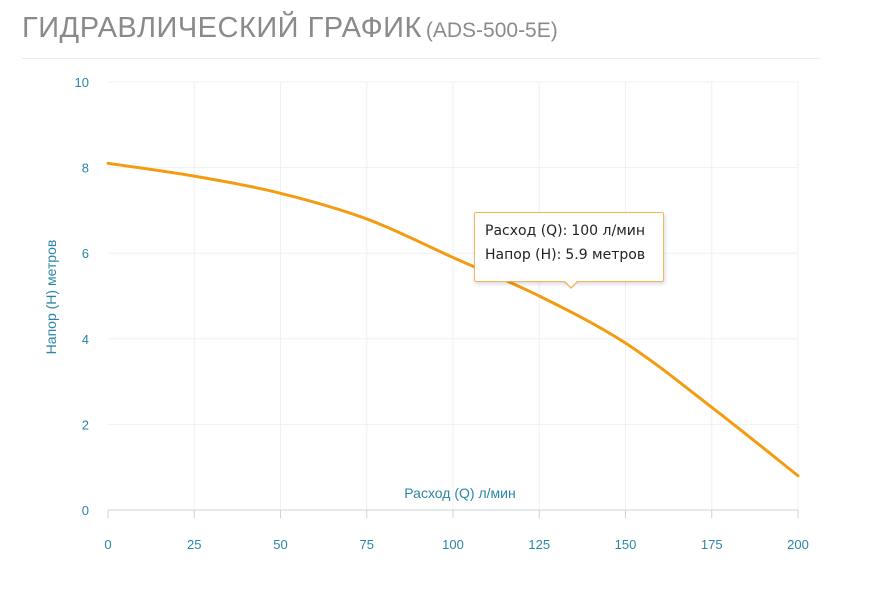  What do you see at coordinates (523, 255) in the screenshot?
I see `tooltip-head-label: Напор (H):` at bounding box center [523, 255].